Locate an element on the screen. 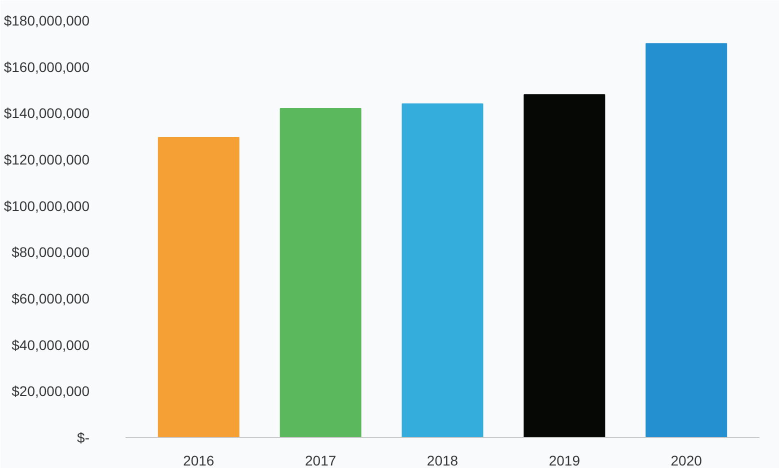  y-tick-label: $- is located at coordinates (83, 438).